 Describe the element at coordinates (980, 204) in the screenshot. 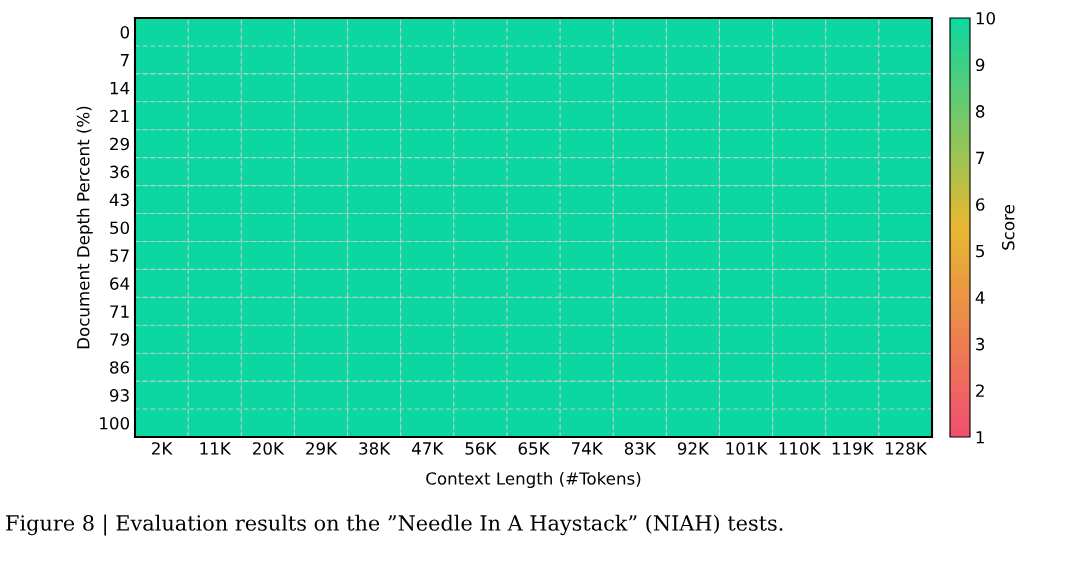

I see `color-bar-label: 6` at that location.